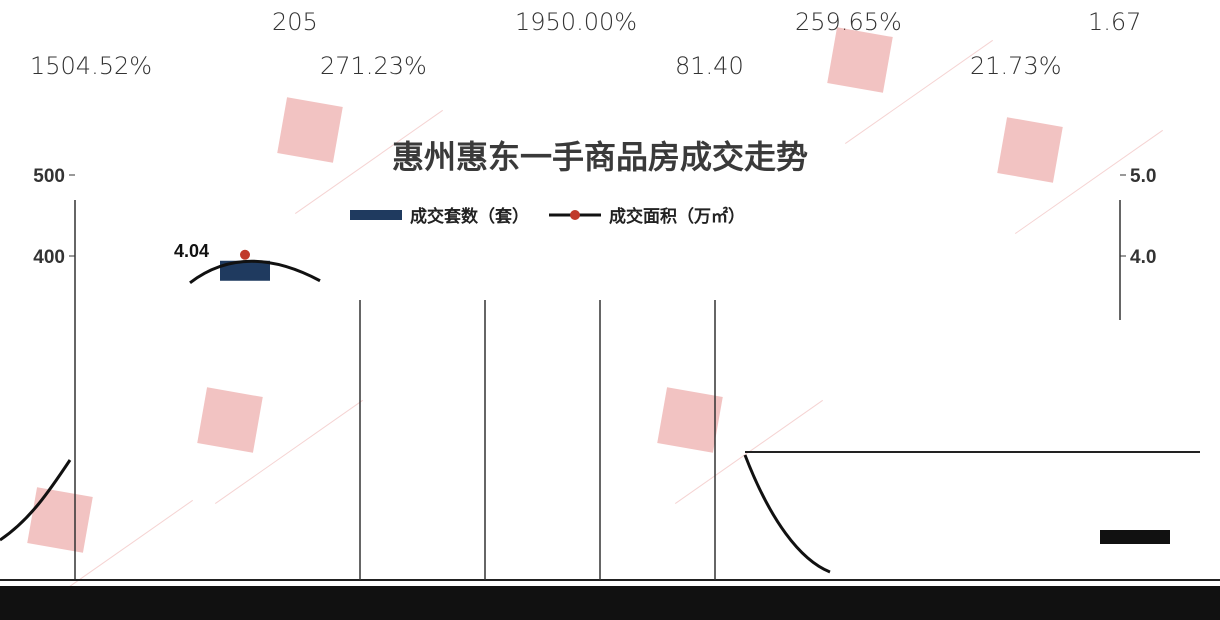 This screenshot has height=620, width=1220. Describe the element at coordinates (547, 216) in the screenshot. I see `chart-legend: 成交套数（套） 成交面积（万㎡）` at that location.